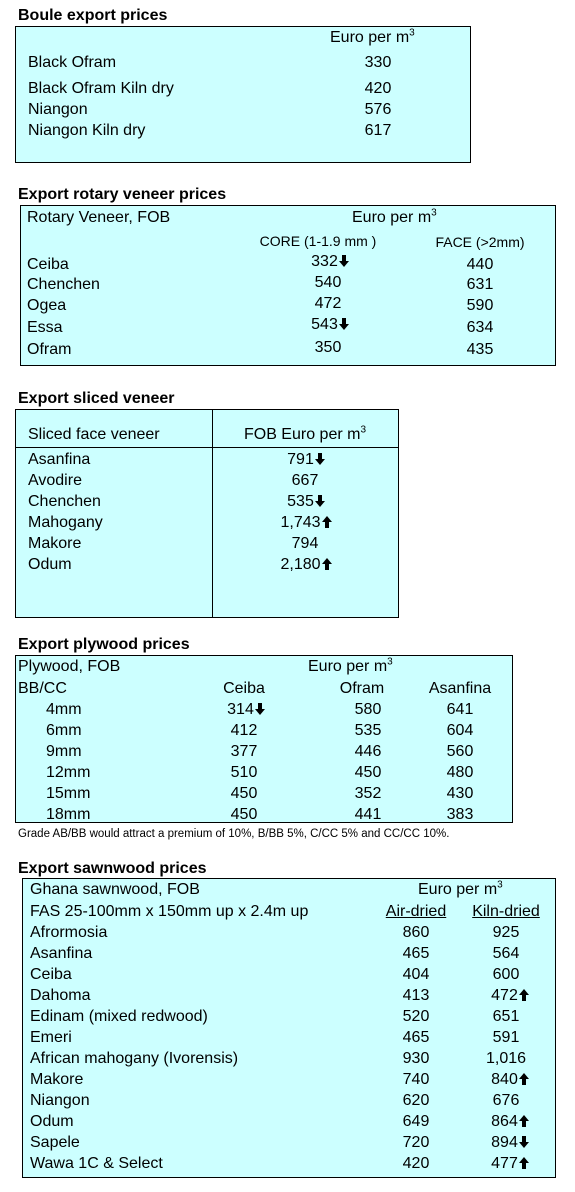  I want to click on cell: 430, so click(460, 793).